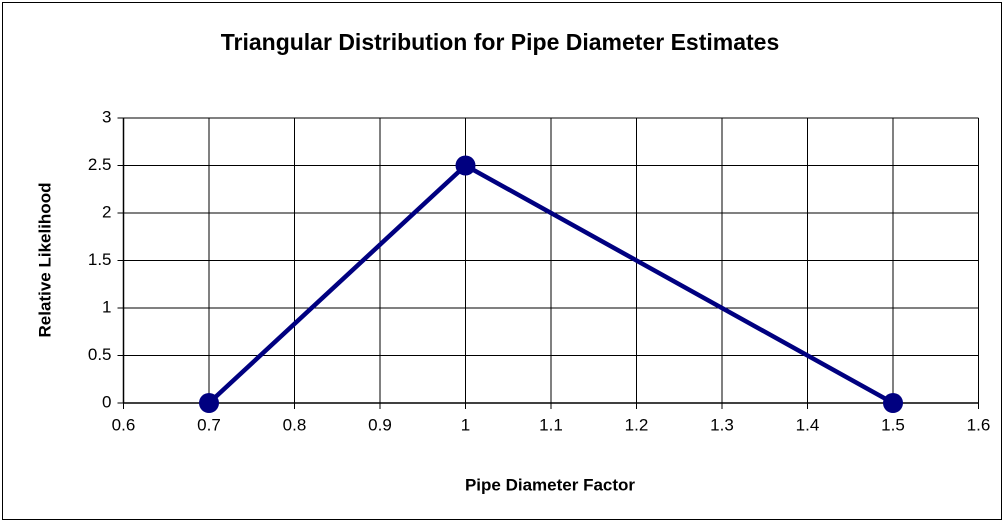 The width and height of the screenshot is (1005, 528). I want to click on y-tick-label: 1, so click(106, 306).